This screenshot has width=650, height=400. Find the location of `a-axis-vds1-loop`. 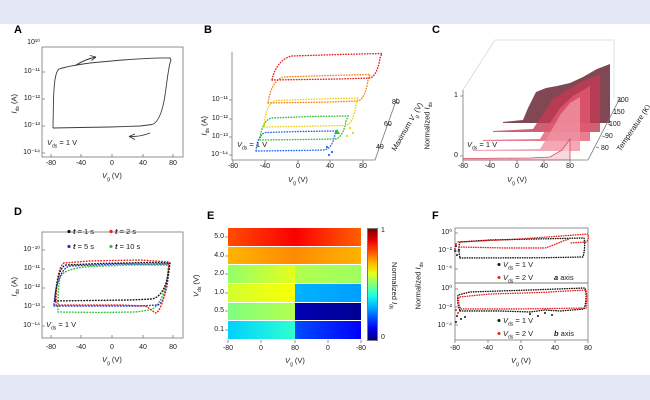

a-axis-vds1-loop is located at coordinates (522, 248).